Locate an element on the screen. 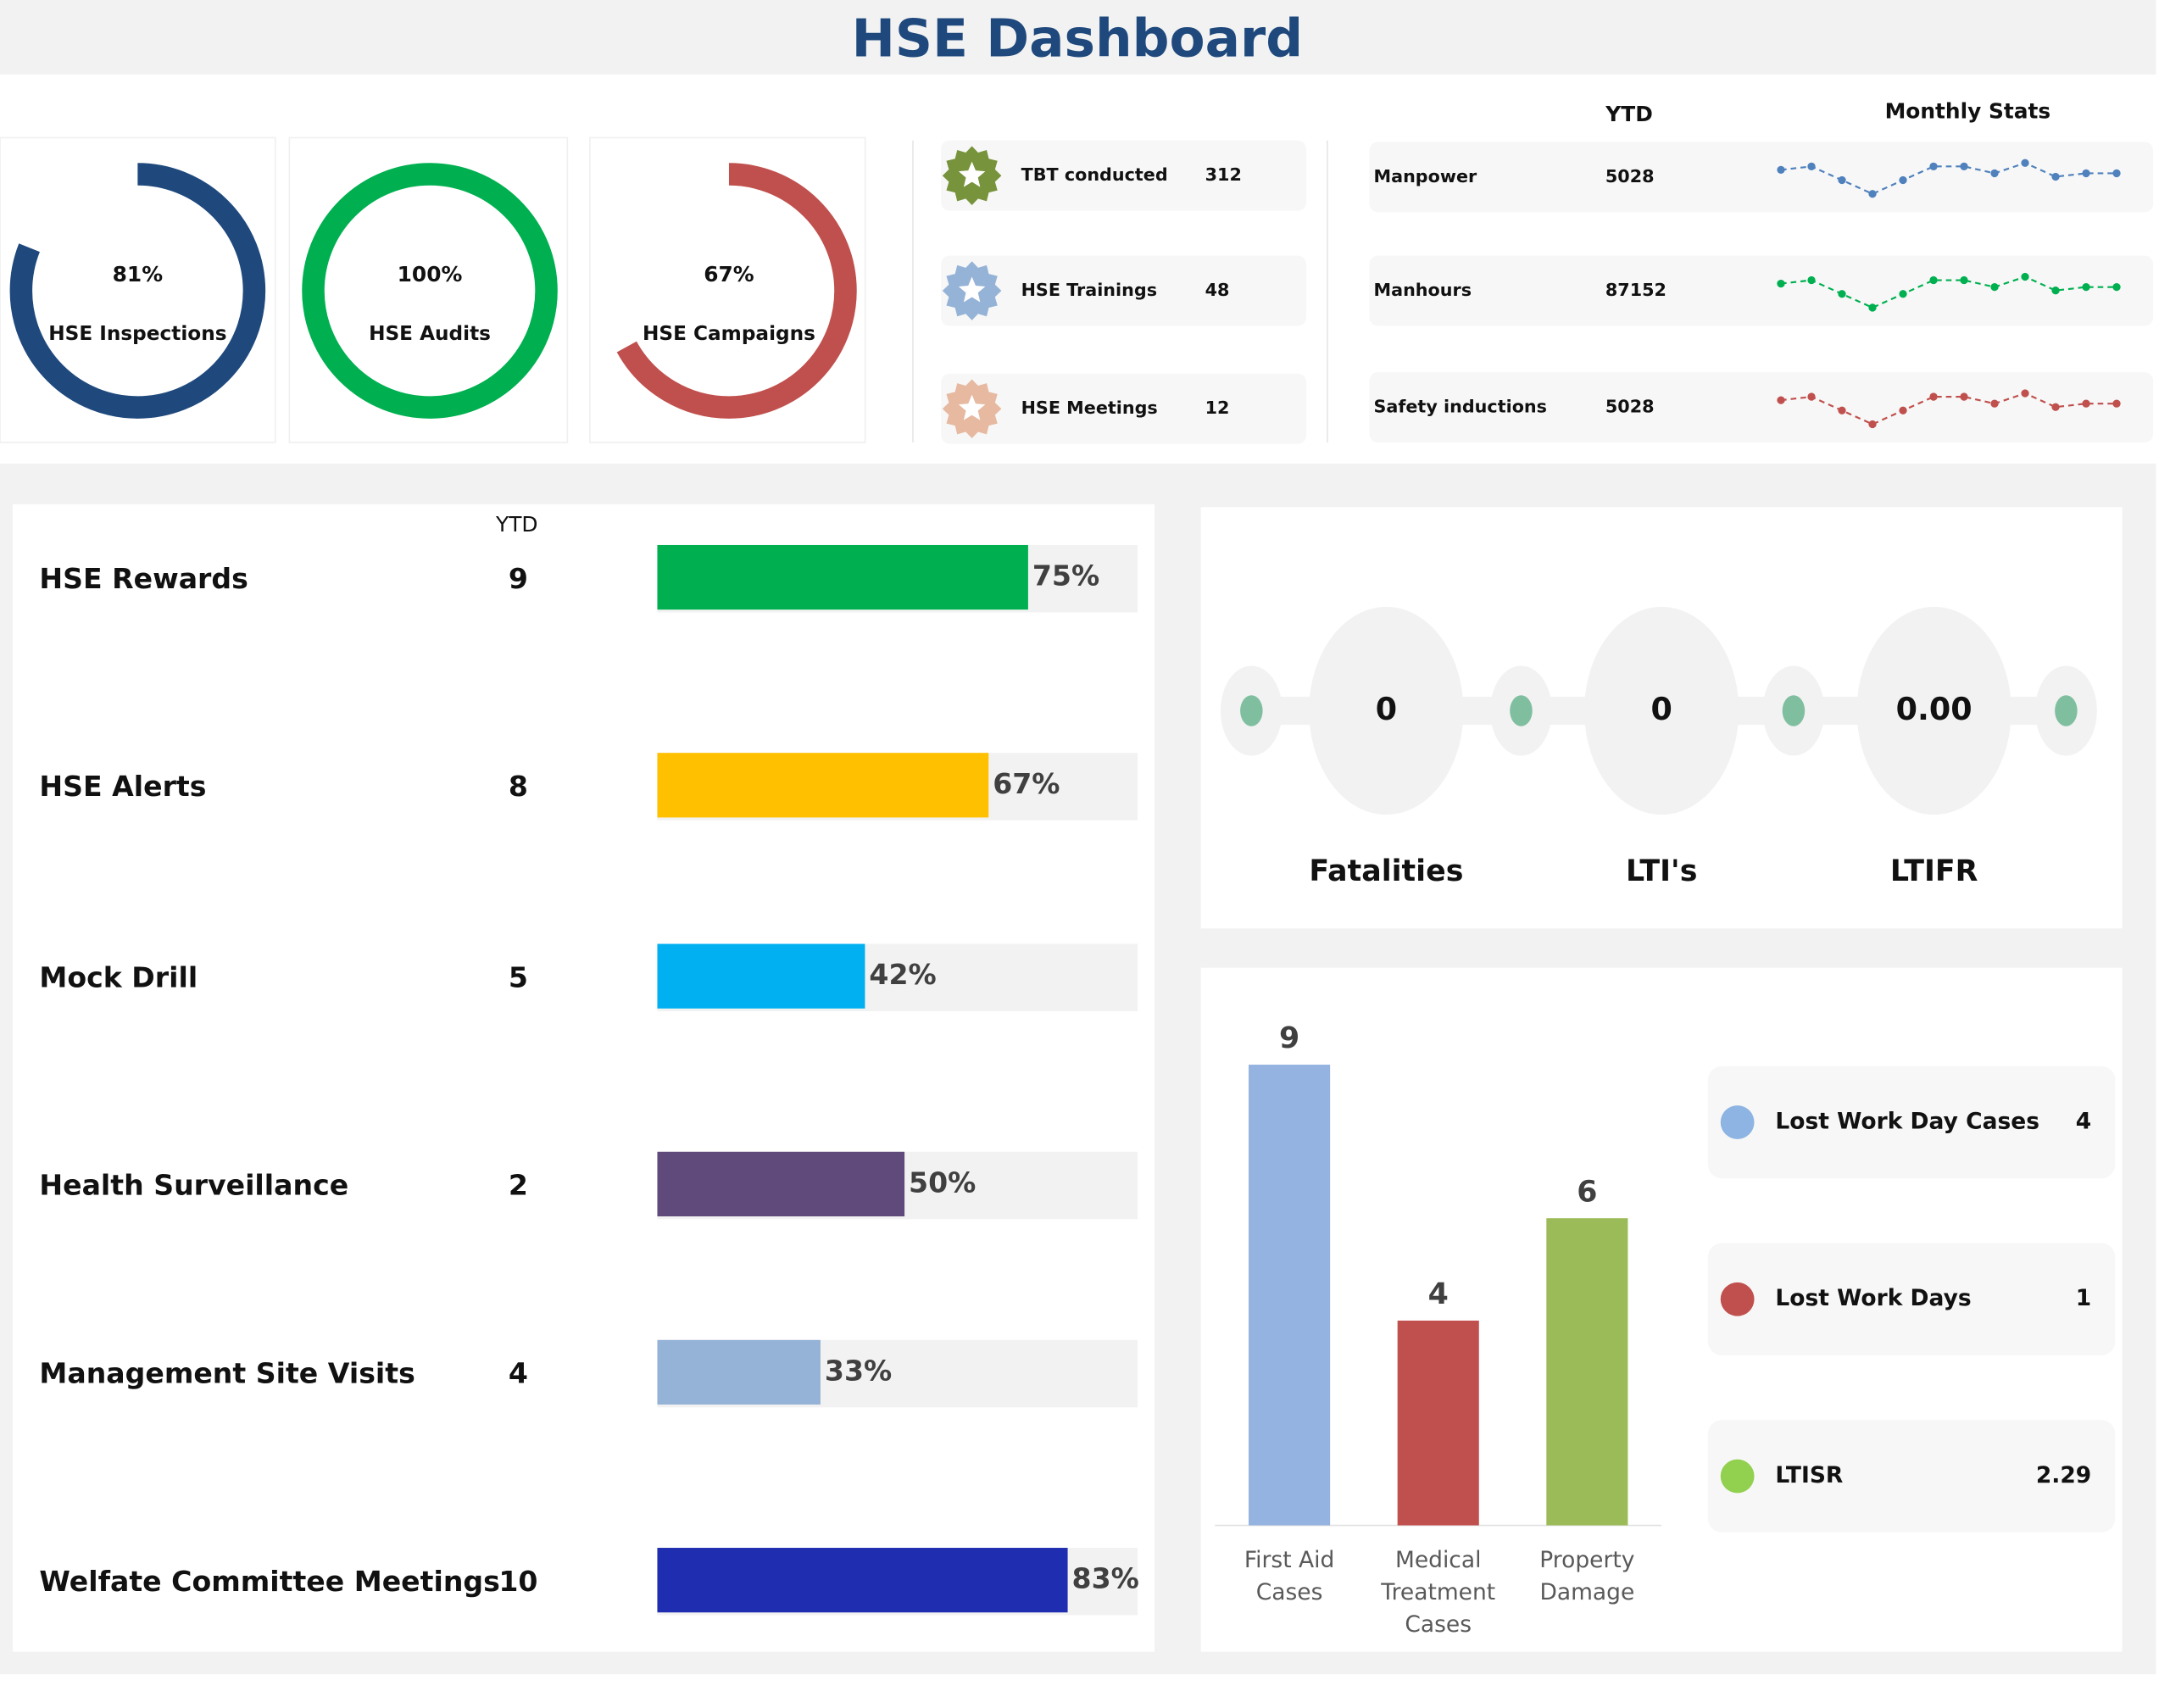  indicator-name: LTIFR is located at coordinates (1934, 871).